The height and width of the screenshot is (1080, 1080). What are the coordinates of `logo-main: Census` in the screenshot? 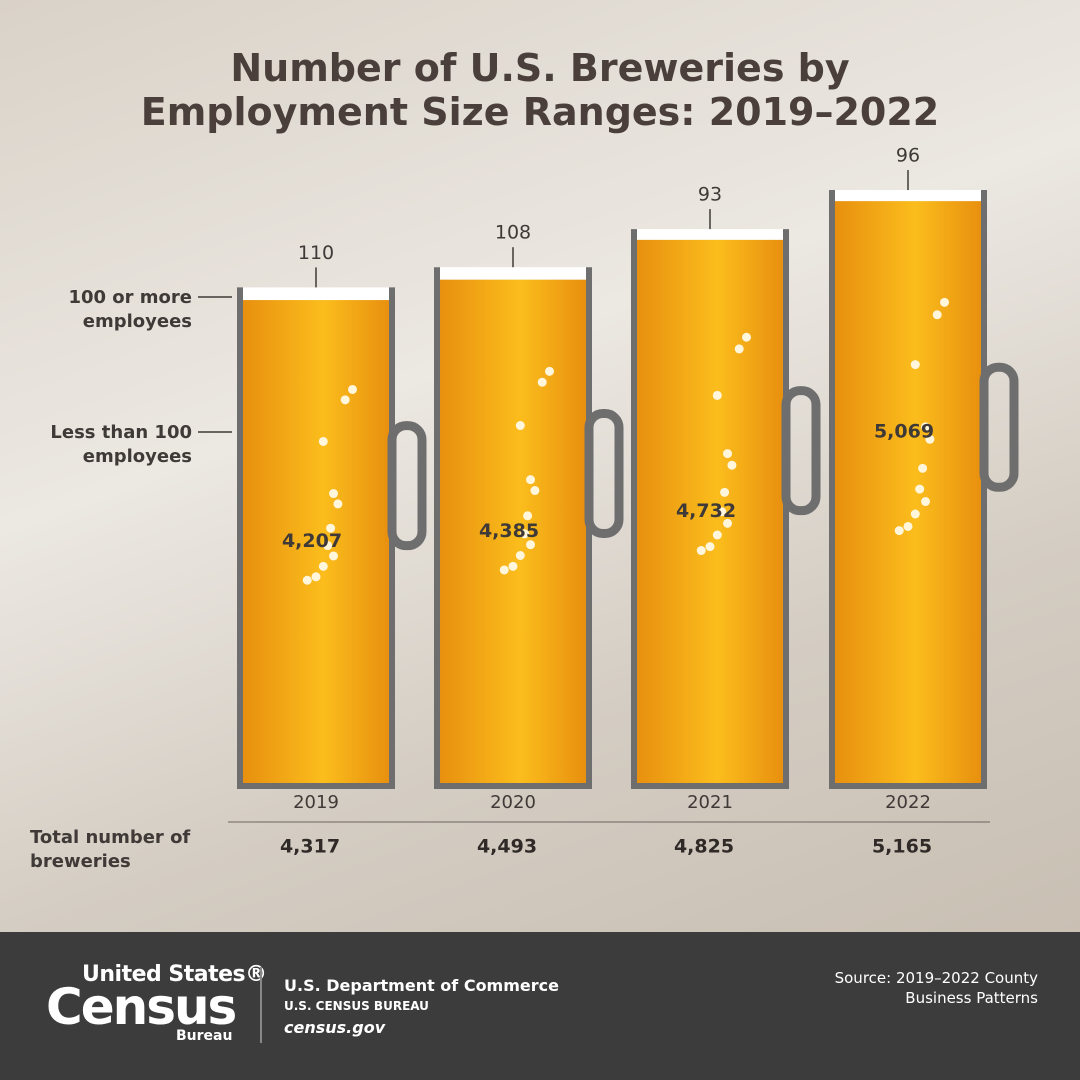 It's located at (141, 1007).